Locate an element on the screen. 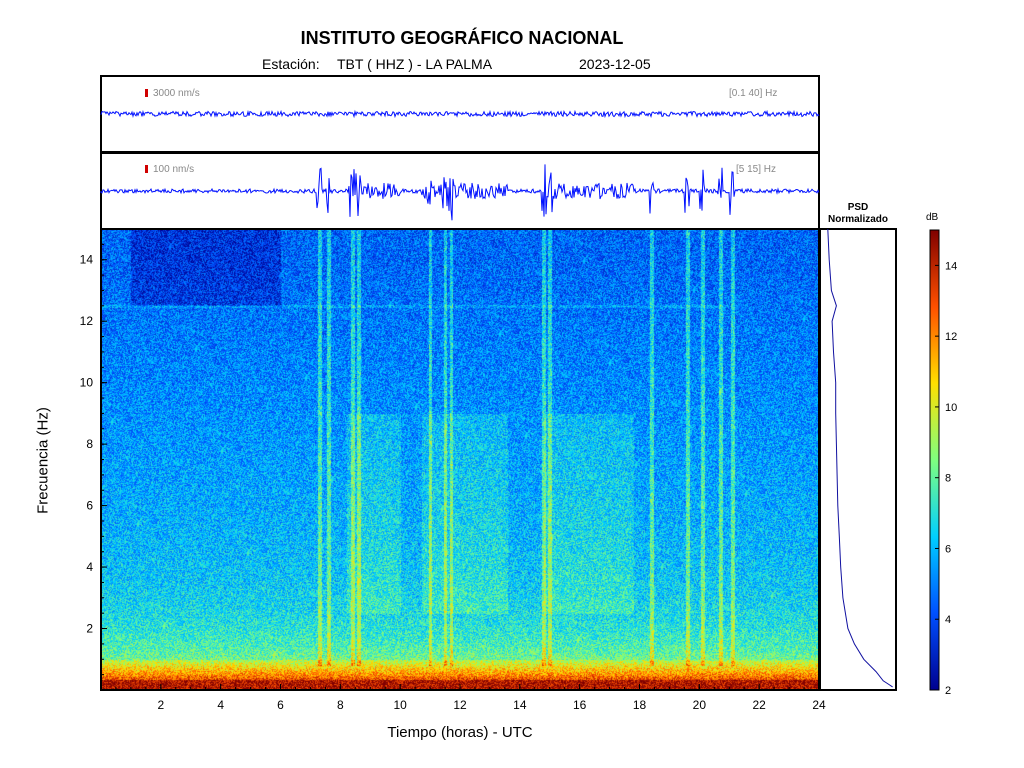 The height and width of the screenshot is (768, 1024). psd-panel is located at coordinates (858, 459).